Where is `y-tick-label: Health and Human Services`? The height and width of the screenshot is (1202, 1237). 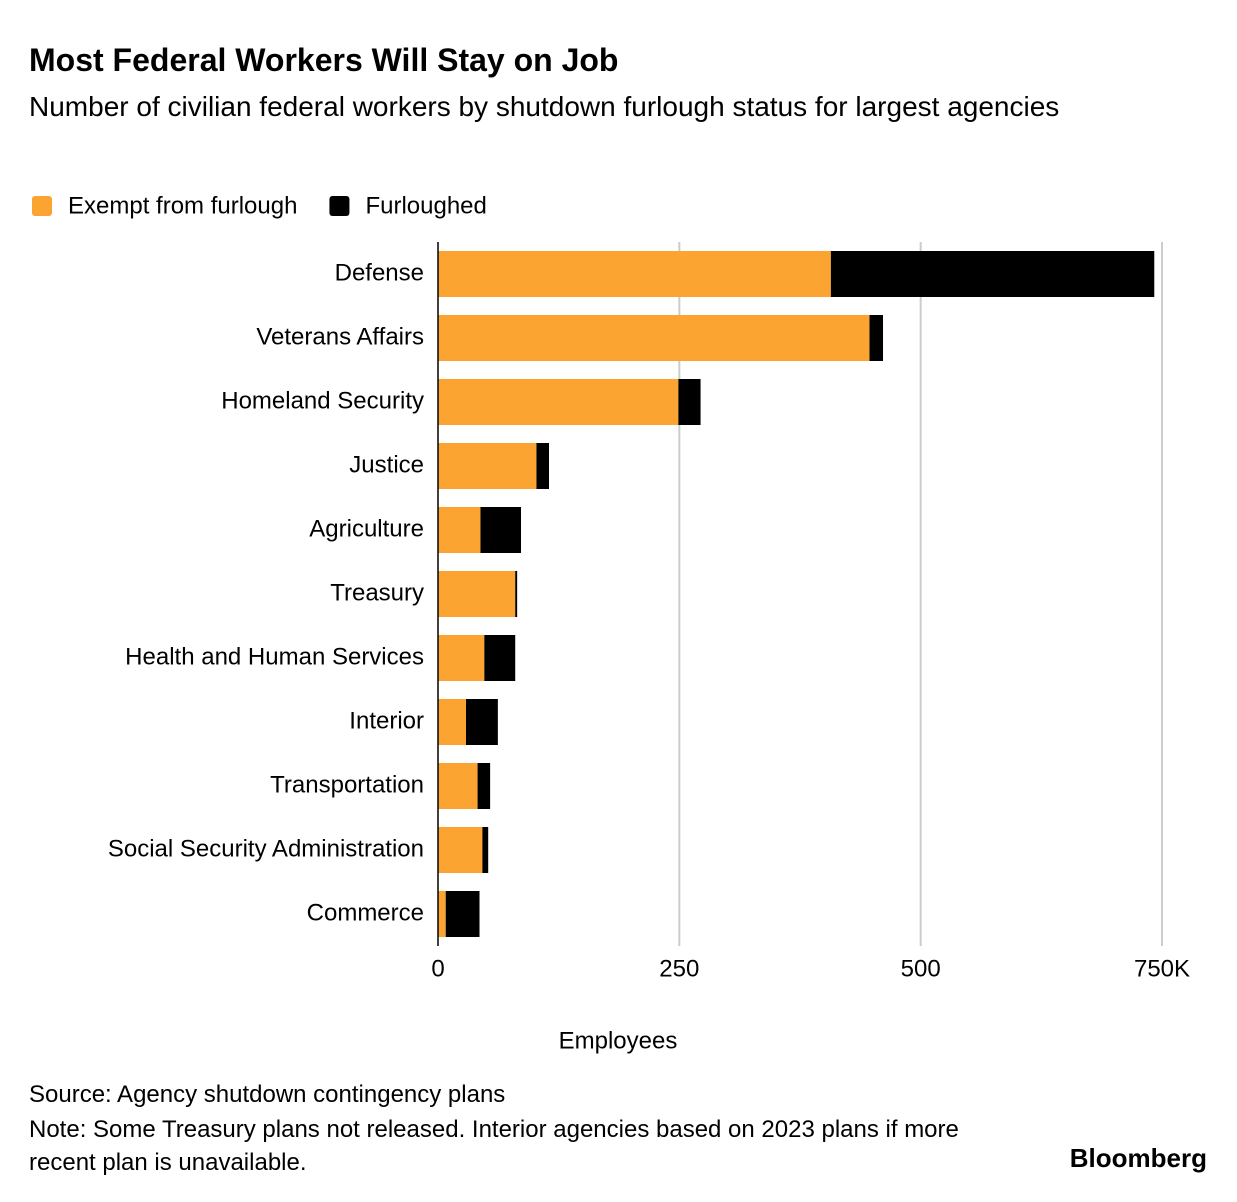 y-tick-label: Health and Human Services is located at coordinates (274, 656).